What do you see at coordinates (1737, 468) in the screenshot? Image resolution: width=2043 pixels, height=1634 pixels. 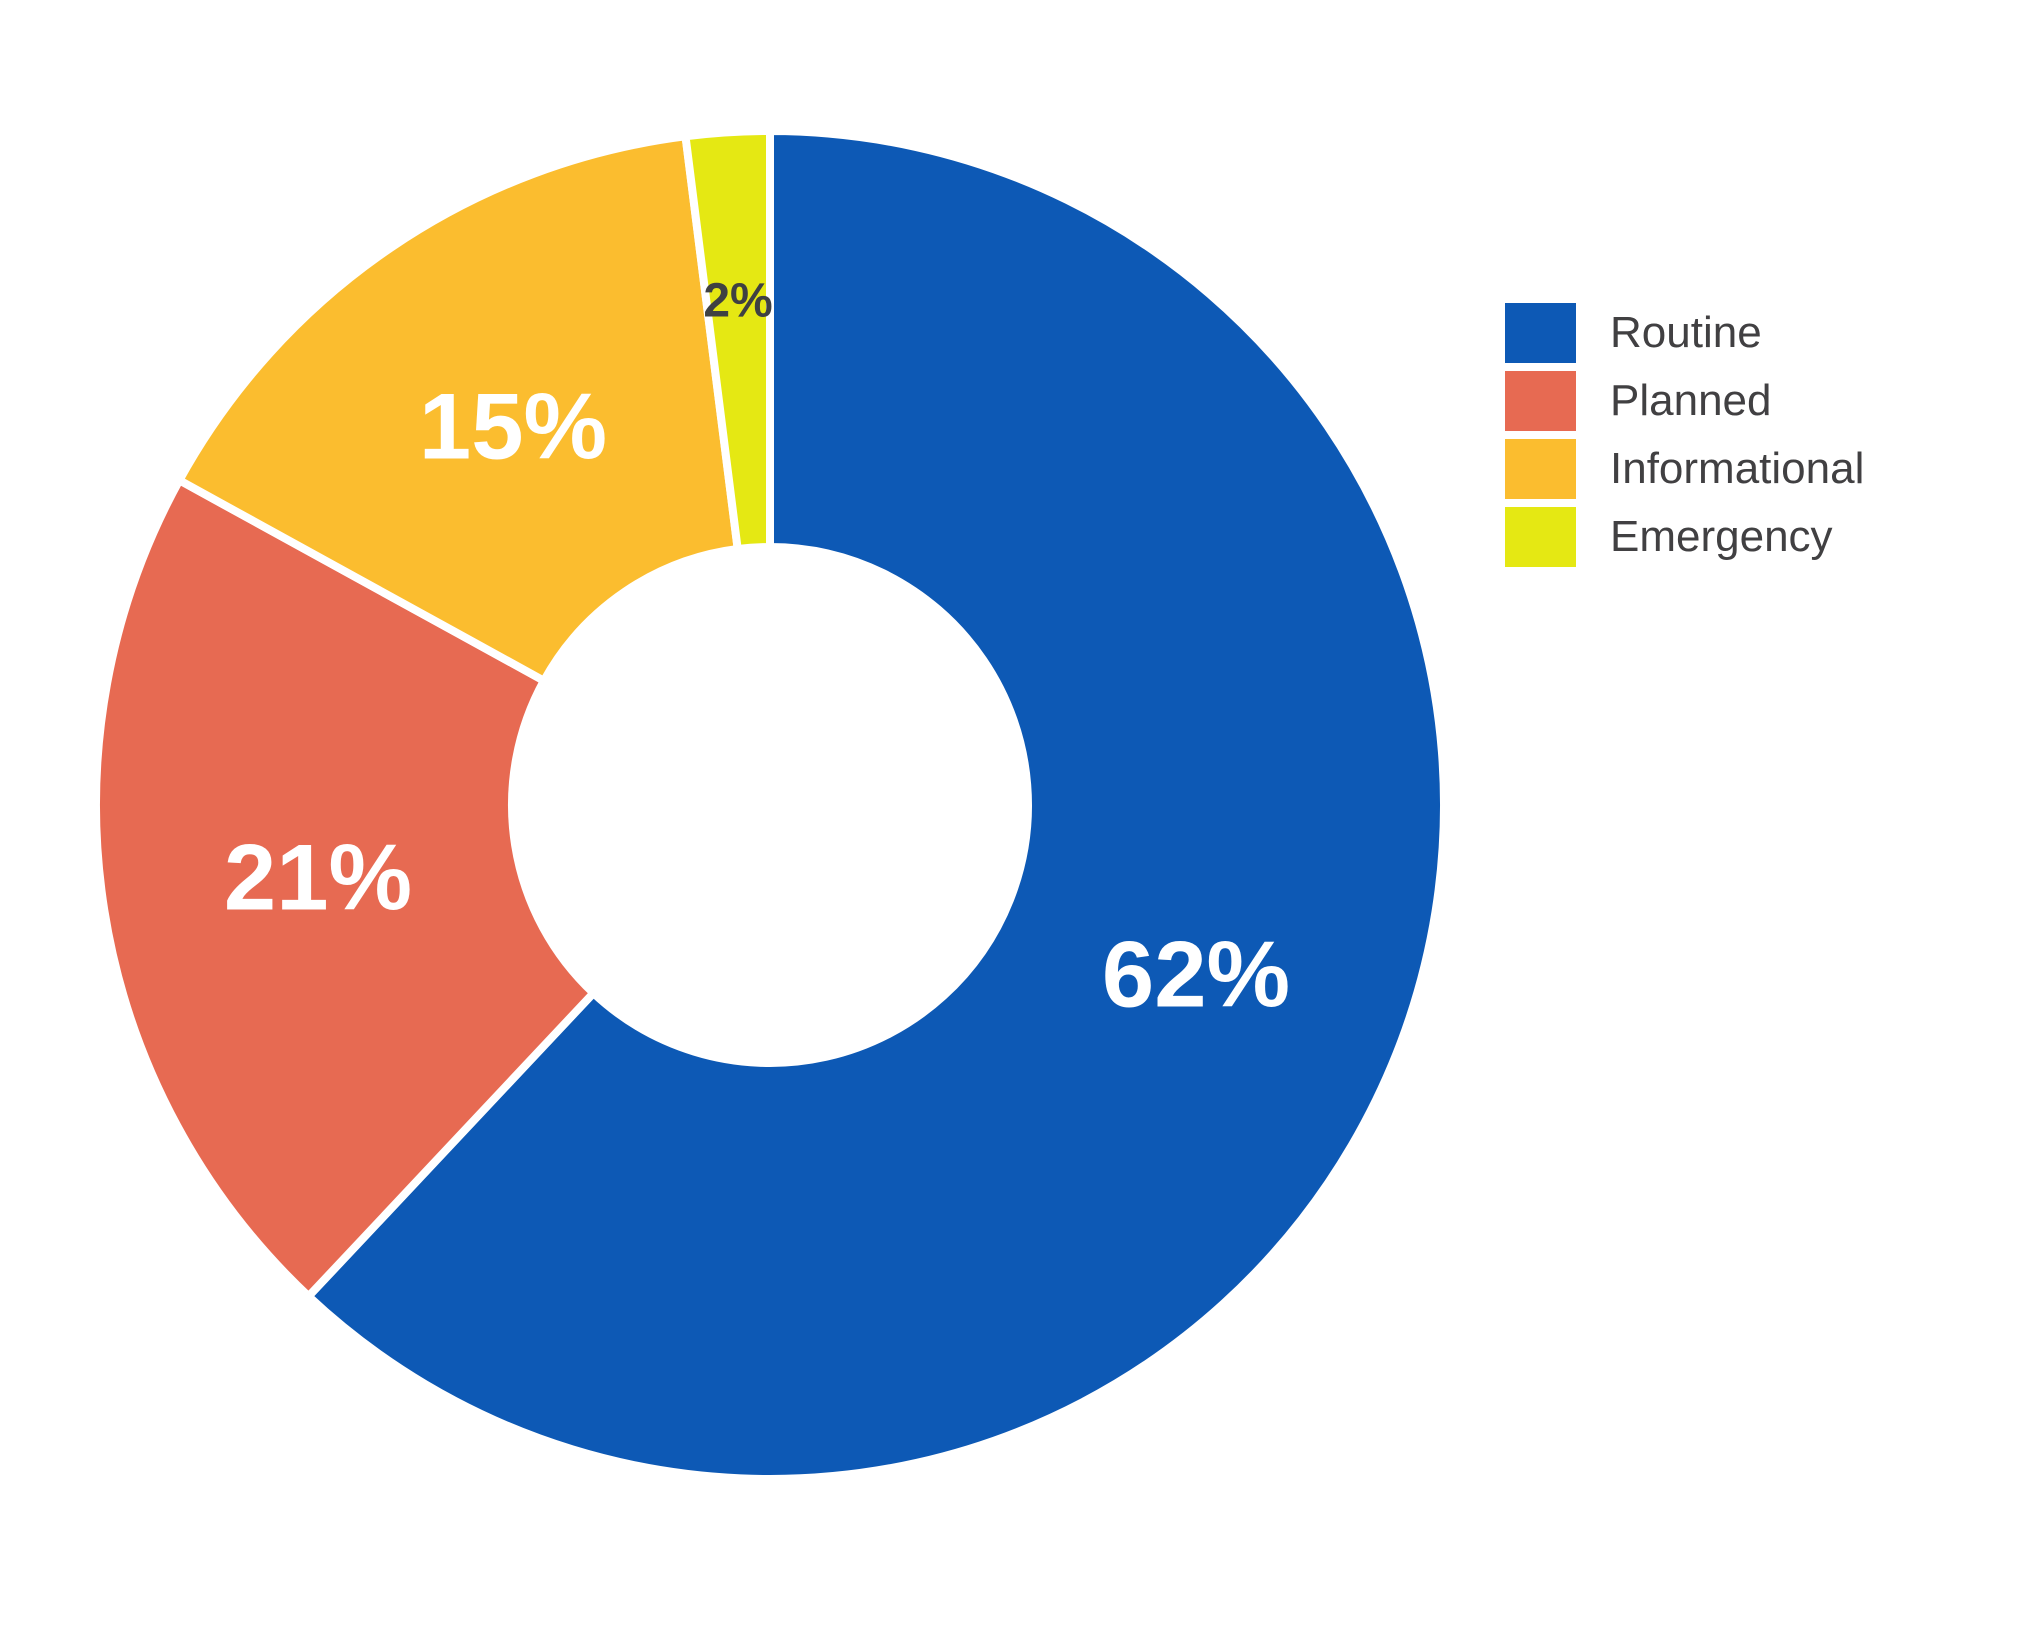 I see `legend-label-informational: Informational` at bounding box center [1737, 468].